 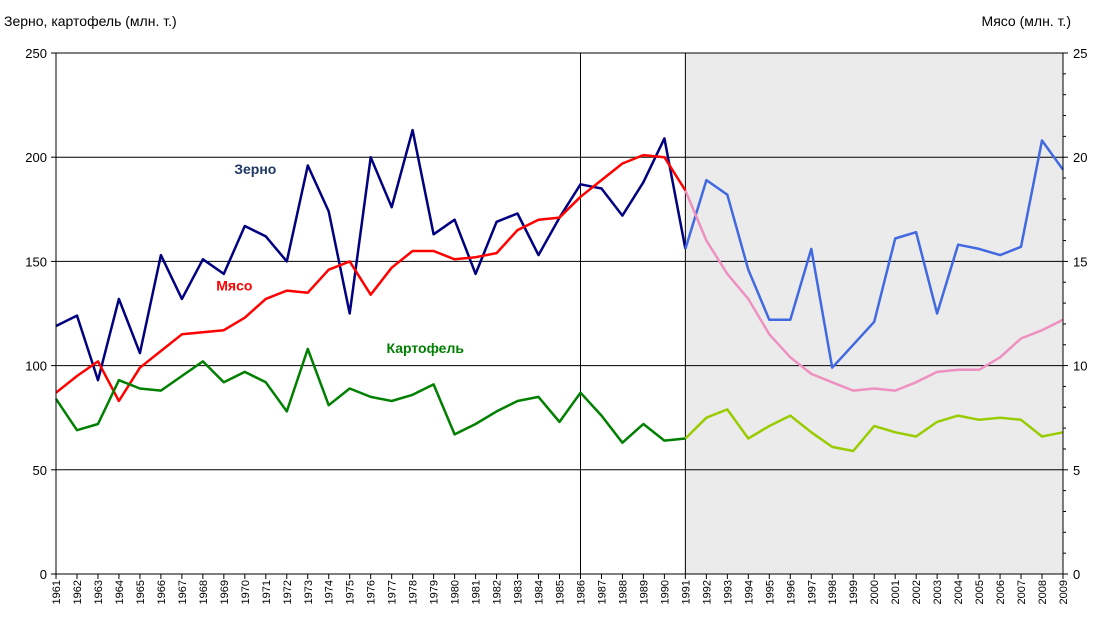 I want to click on series-line-2-russia, so click(x=874, y=430).